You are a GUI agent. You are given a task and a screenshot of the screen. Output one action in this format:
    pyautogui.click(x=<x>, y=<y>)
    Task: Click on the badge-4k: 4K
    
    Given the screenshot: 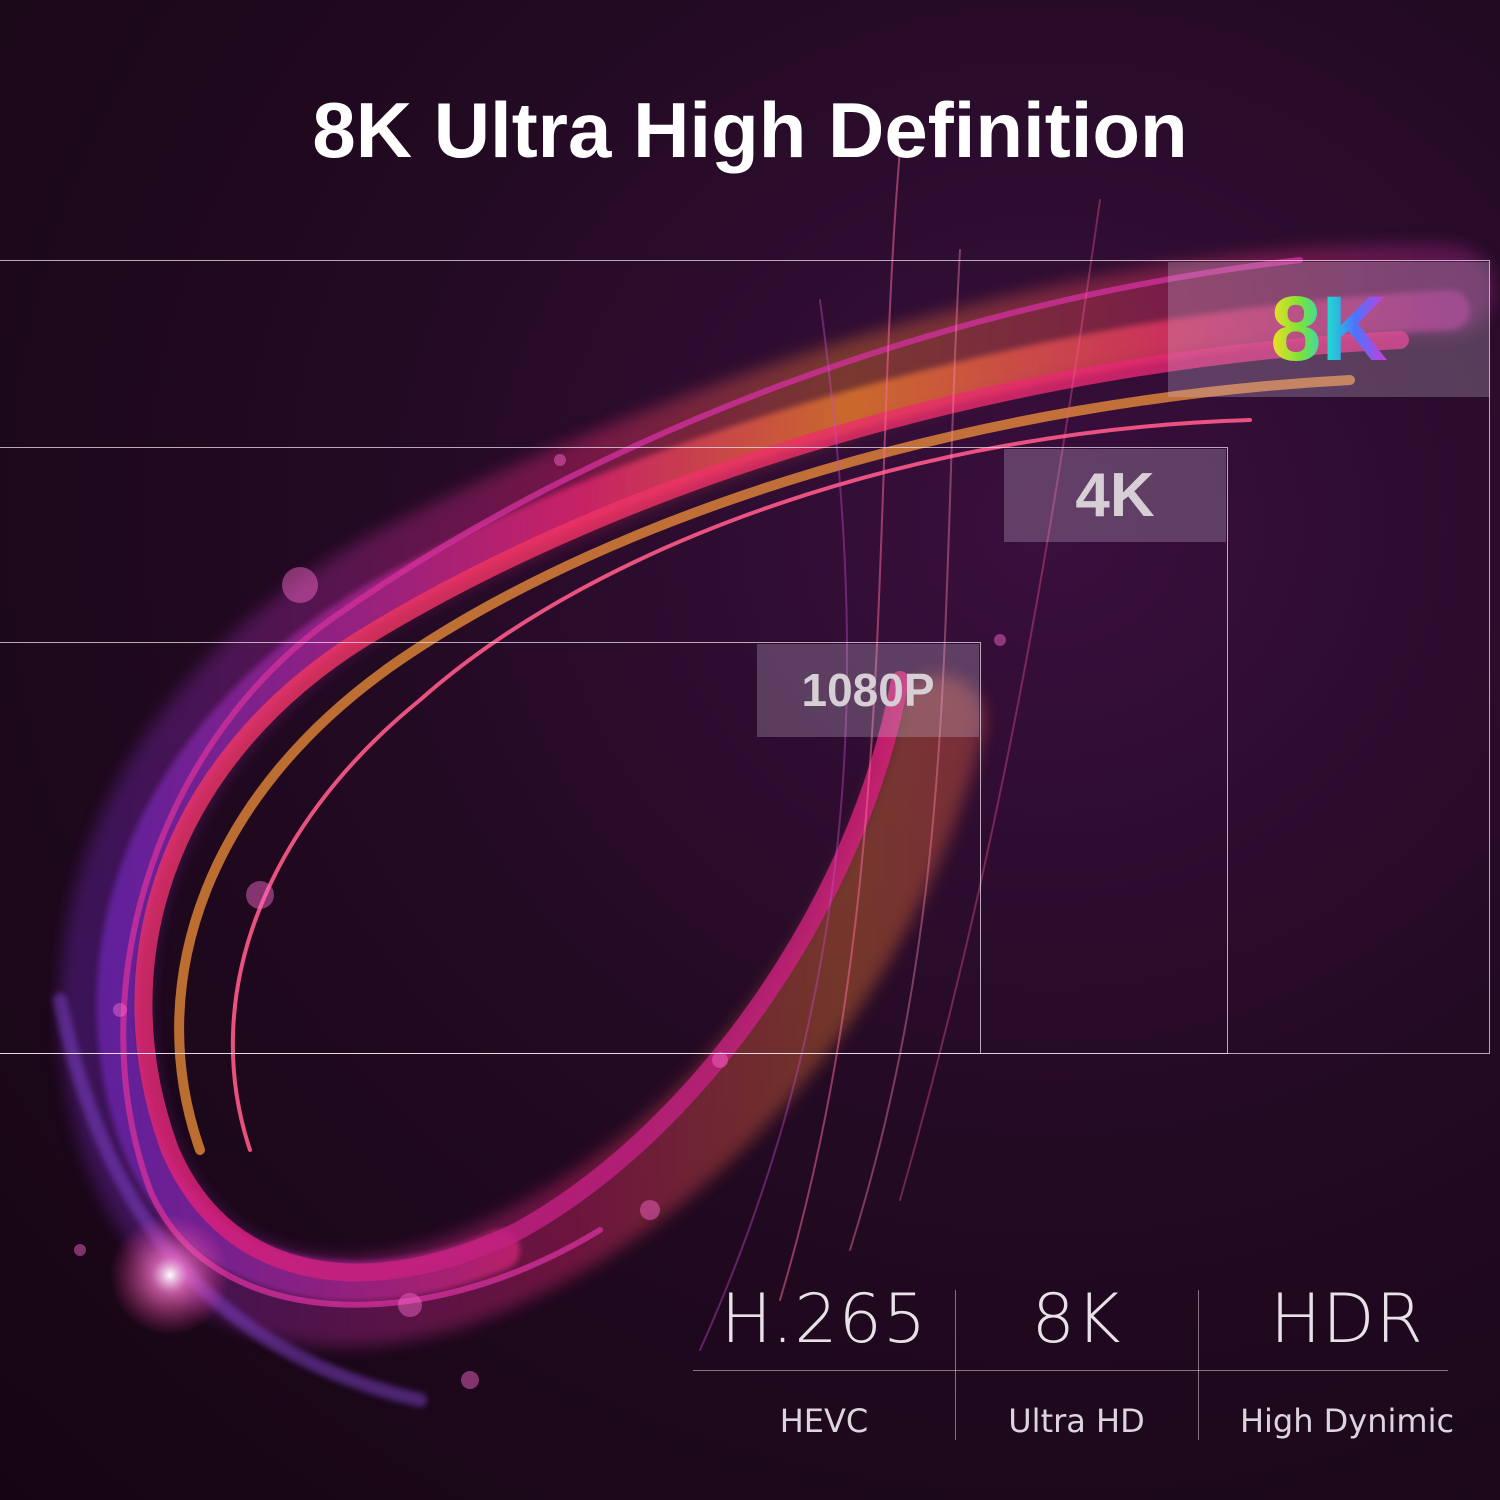 What is the action you would take?
    pyautogui.click(x=1115, y=495)
    